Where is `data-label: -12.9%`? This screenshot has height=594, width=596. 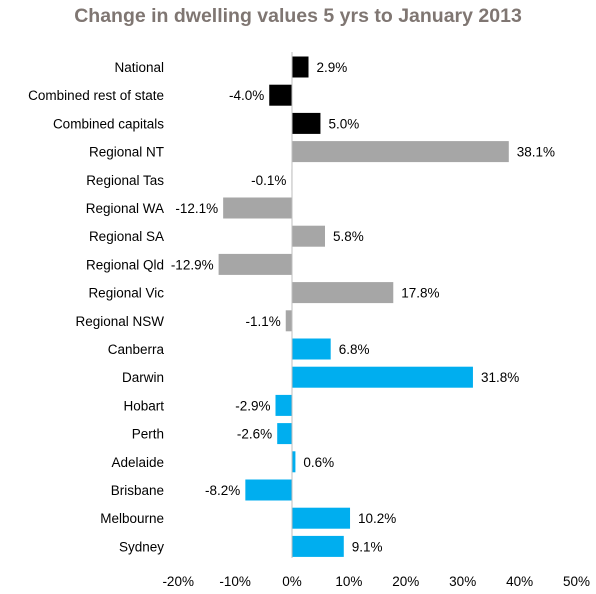 data-label: -12.9% is located at coordinates (192, 264).